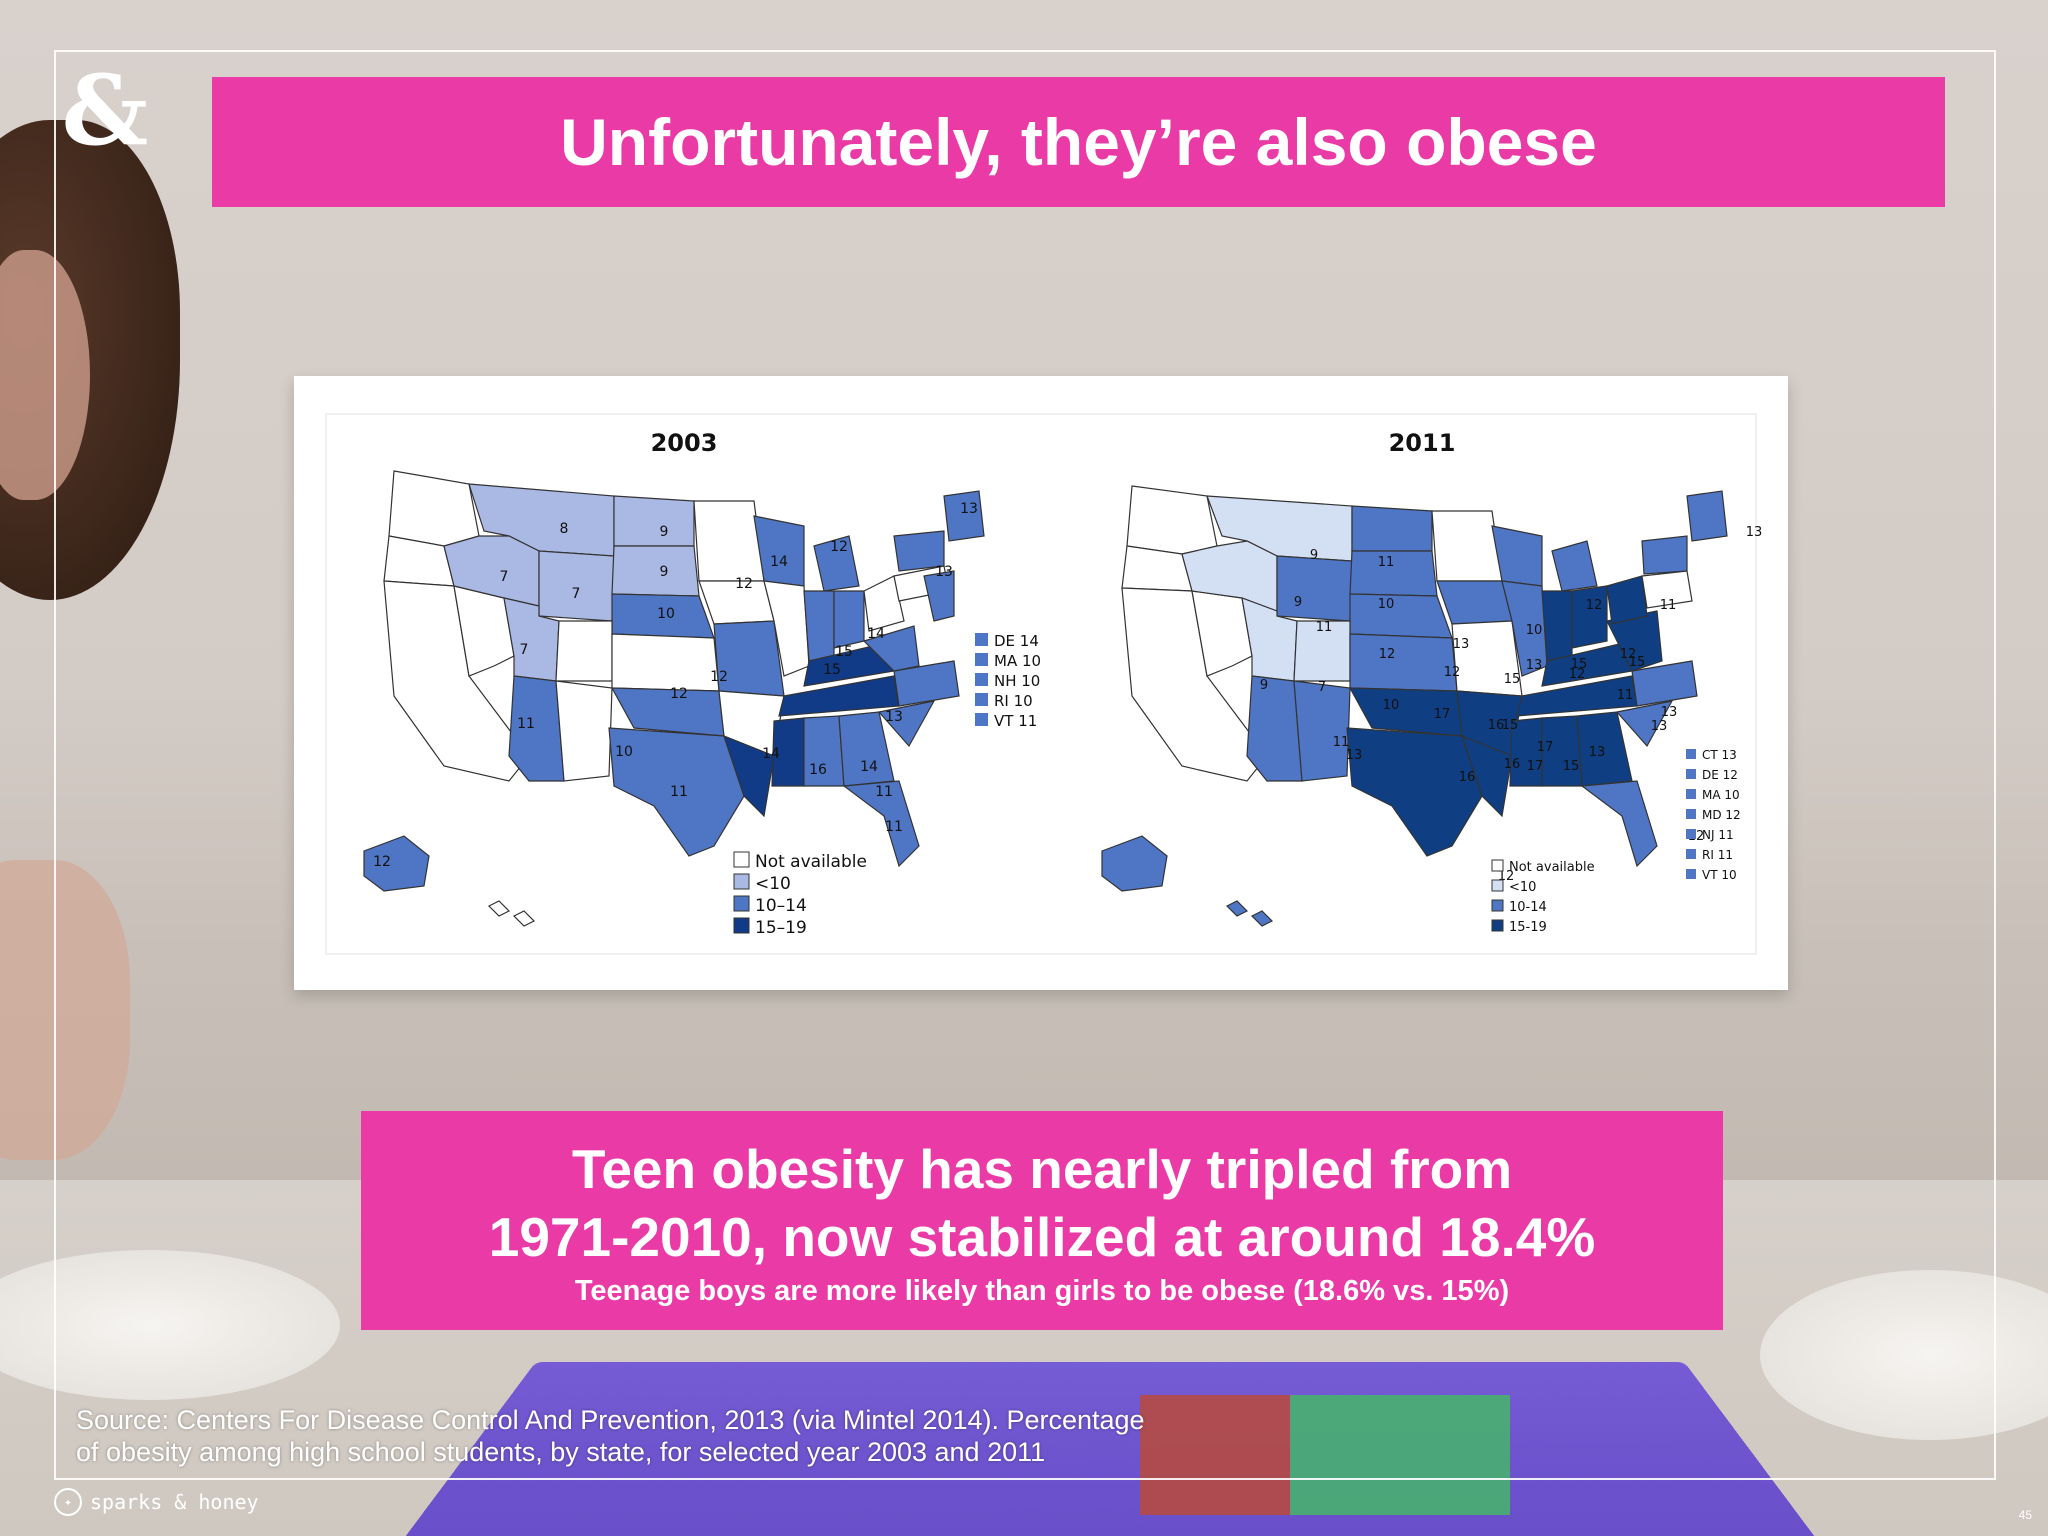  What do you see at coordinates (1016, 641) in the screenshot?
I see `table-row: DE 14` at bounding box center [1016, 641].